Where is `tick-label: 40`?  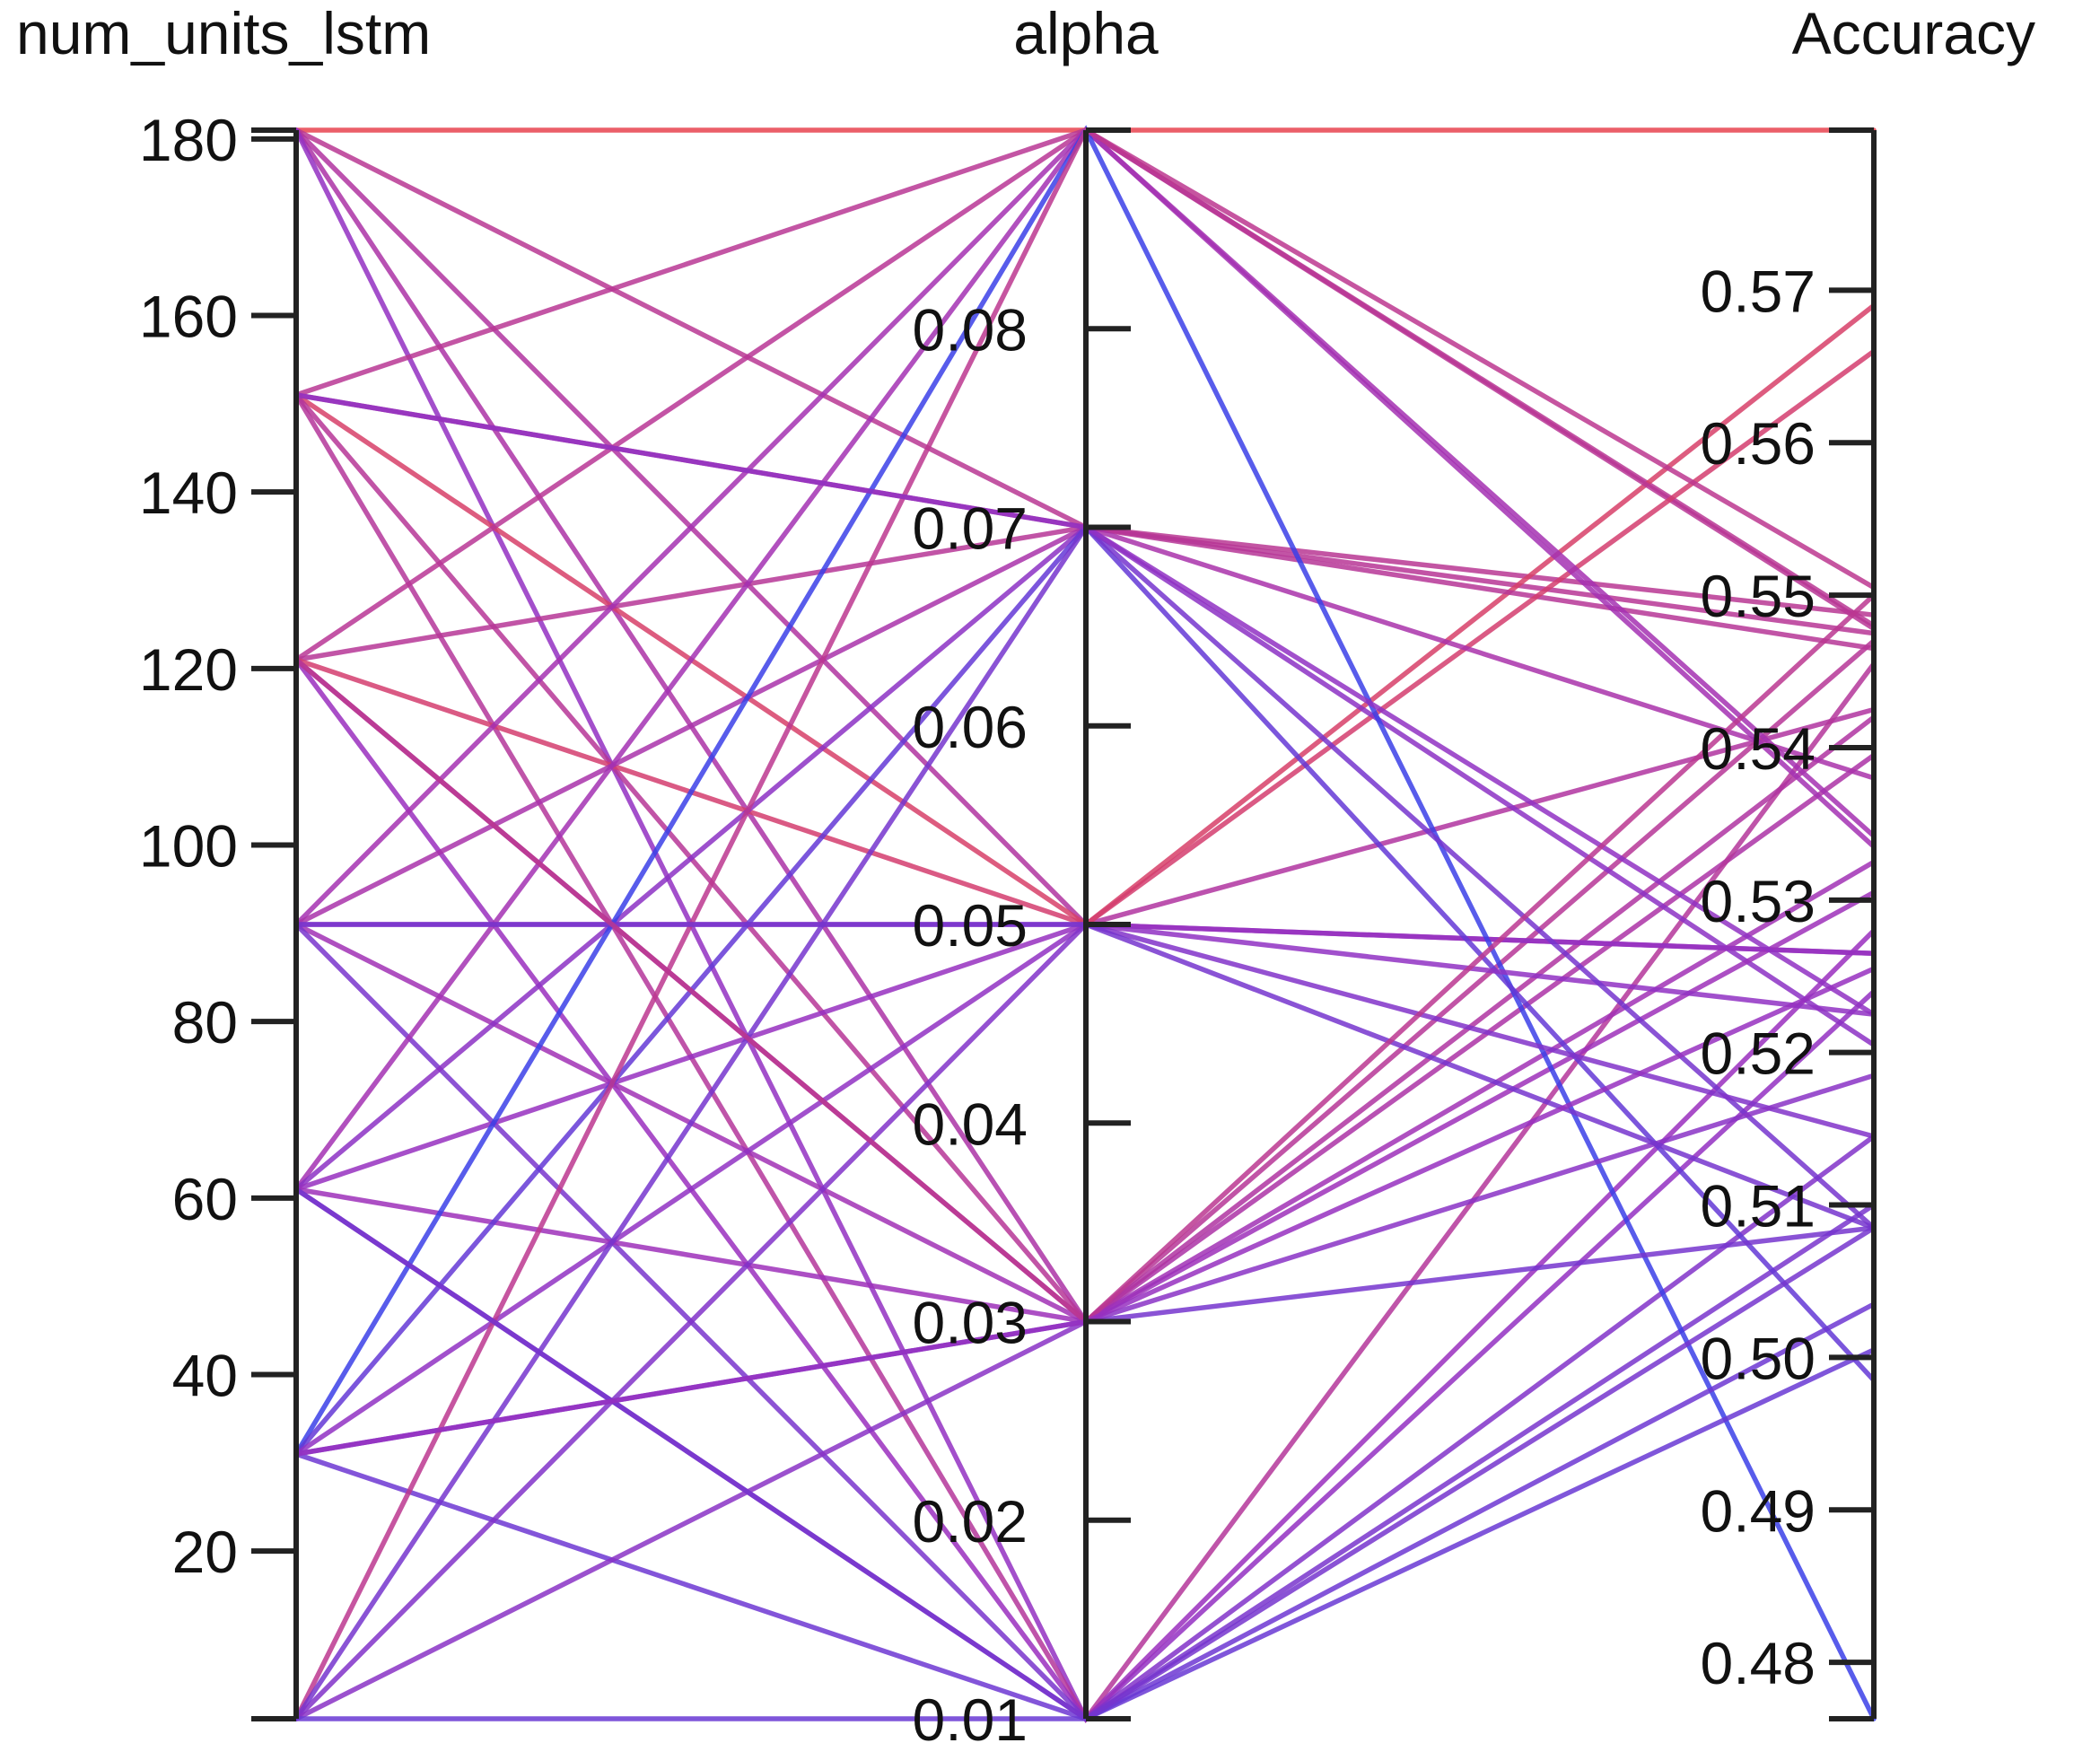
tick-label: 40 is located at coordinates (205, 1376).